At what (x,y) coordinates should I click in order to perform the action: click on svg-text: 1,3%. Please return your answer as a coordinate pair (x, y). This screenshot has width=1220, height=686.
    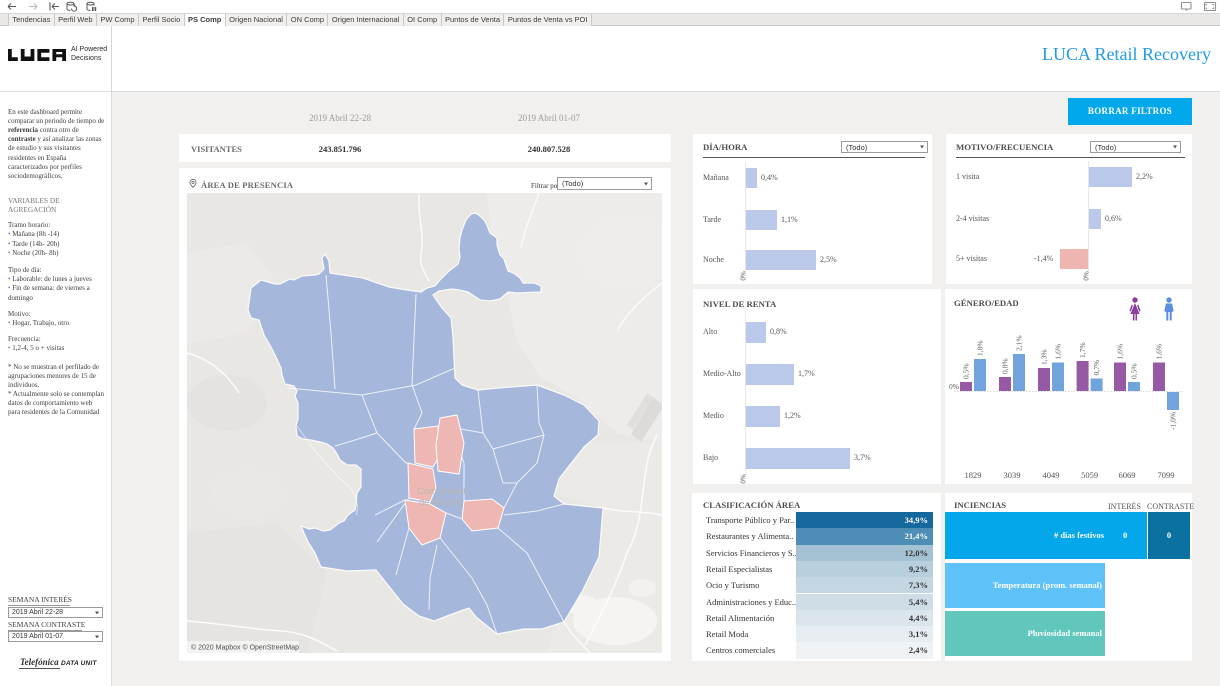
    Looking at the image, I should click on (1044, 357).